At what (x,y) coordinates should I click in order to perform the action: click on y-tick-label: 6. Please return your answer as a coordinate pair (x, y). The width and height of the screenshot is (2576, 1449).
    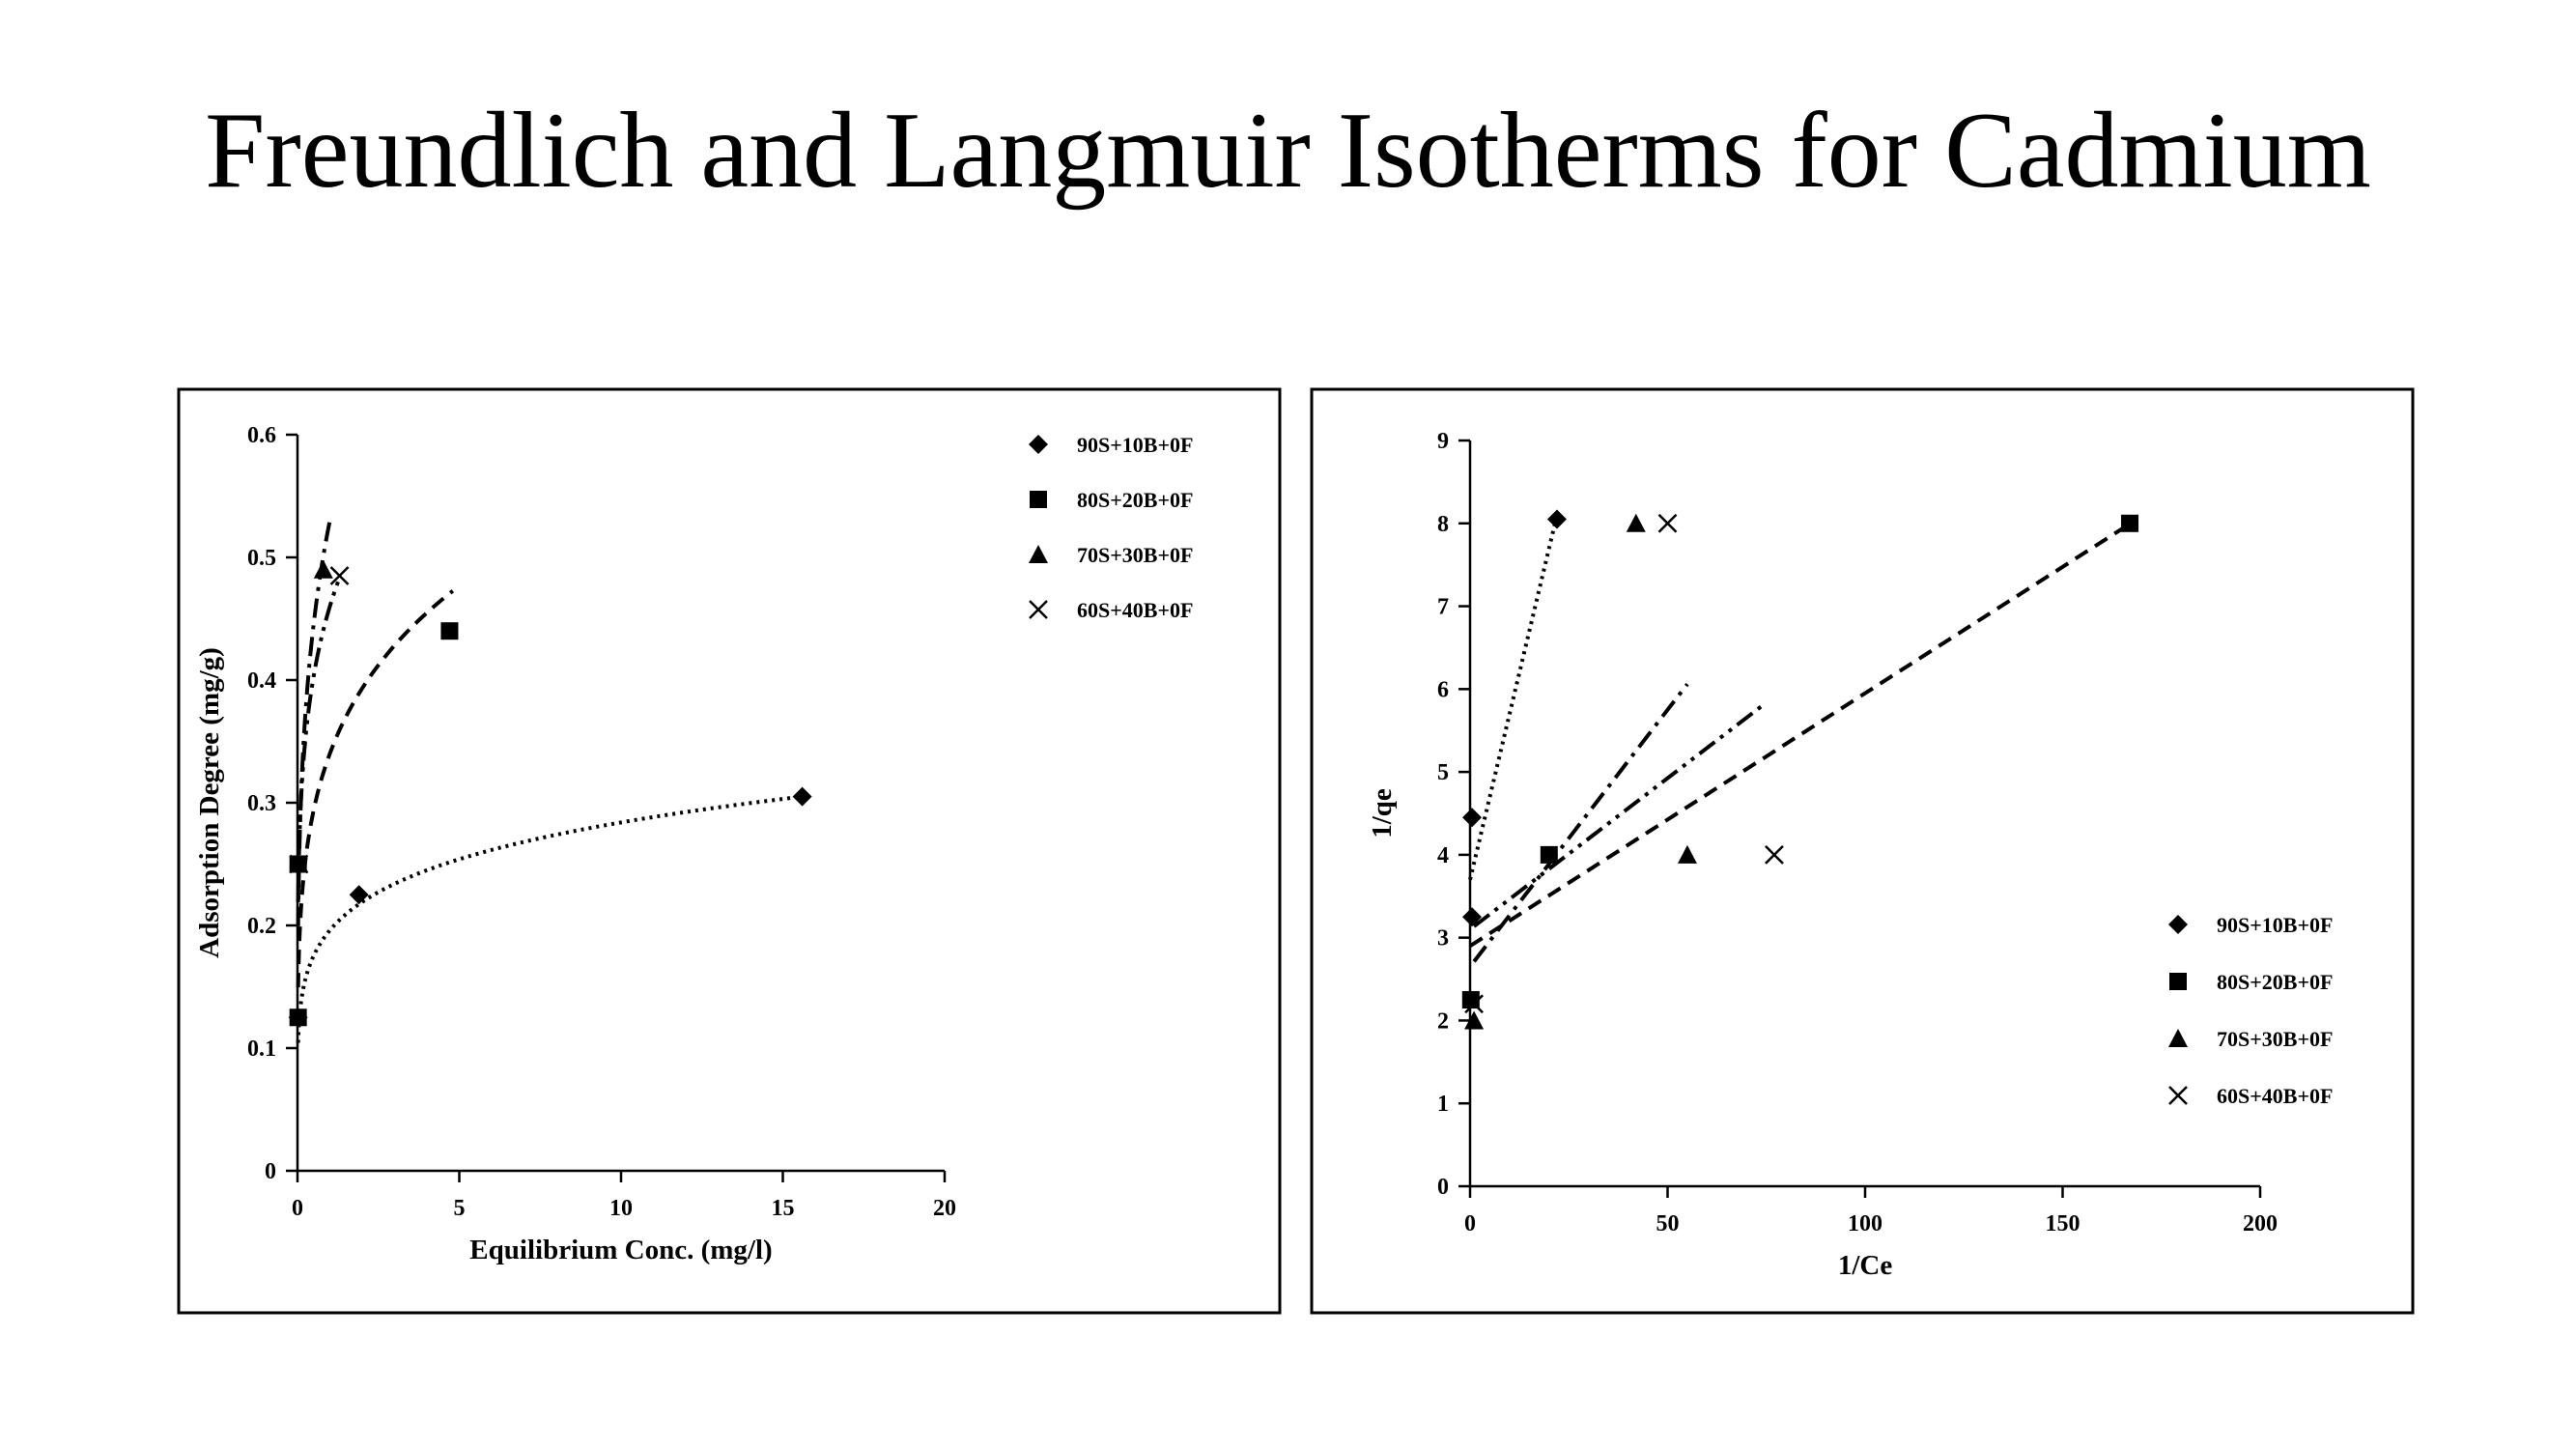
    Looking at the image, I should click on (1443, 689).